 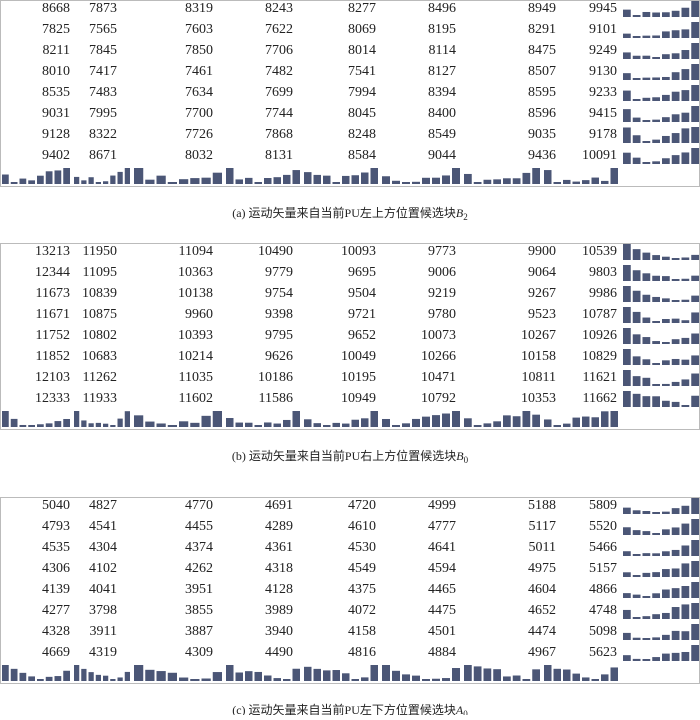 What do you see at coordinates (103, 155) in the screenshot?
I see `cell: 8671` at bounding box center [103, 155].